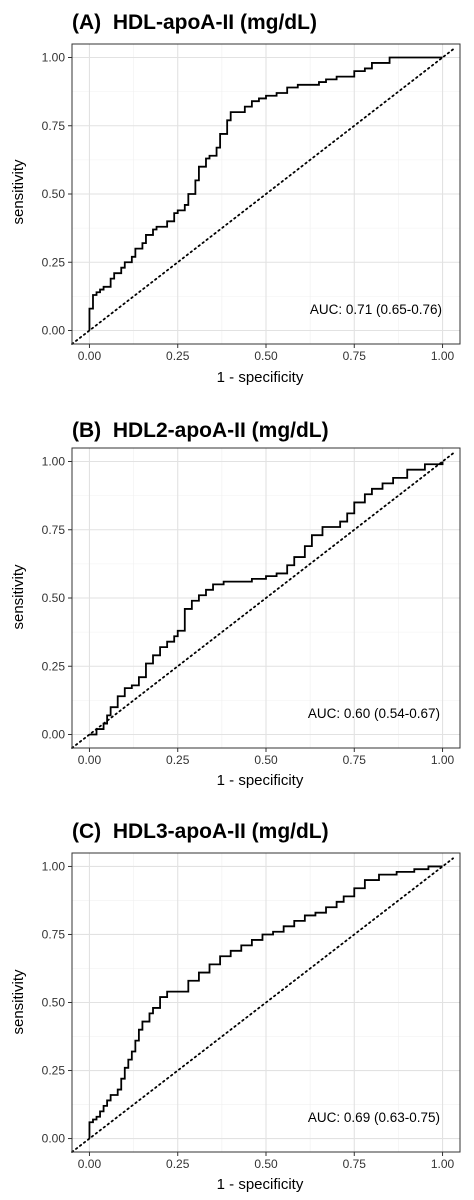 The height and width of the screenshot is (1200, 474). Describe the element at coordinates (260, 1184) in the screenshot. I see `panel-c-xlabel: 1 - specificity` at that location.